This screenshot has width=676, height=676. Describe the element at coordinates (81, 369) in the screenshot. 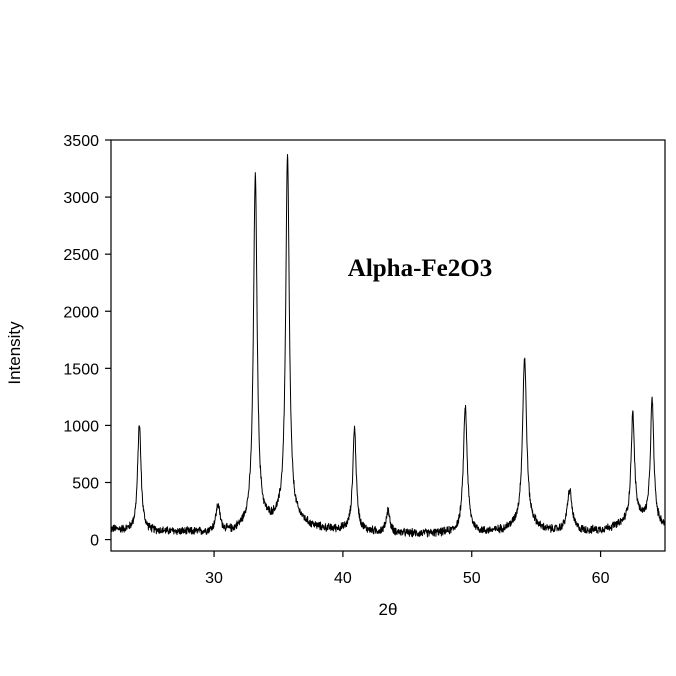

I see `y-tick-label: 1500` at that location.